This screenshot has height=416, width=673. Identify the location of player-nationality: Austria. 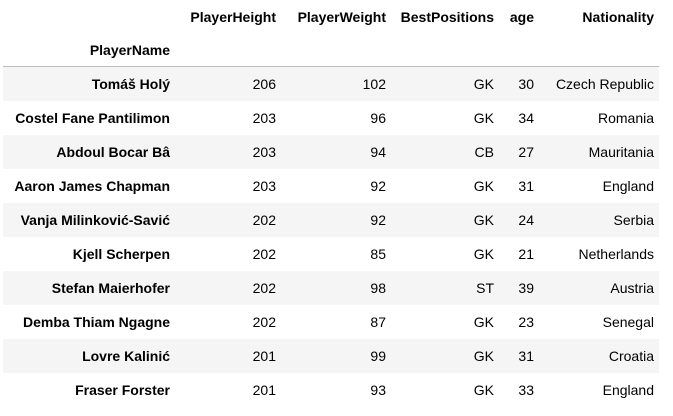
(632, 288).